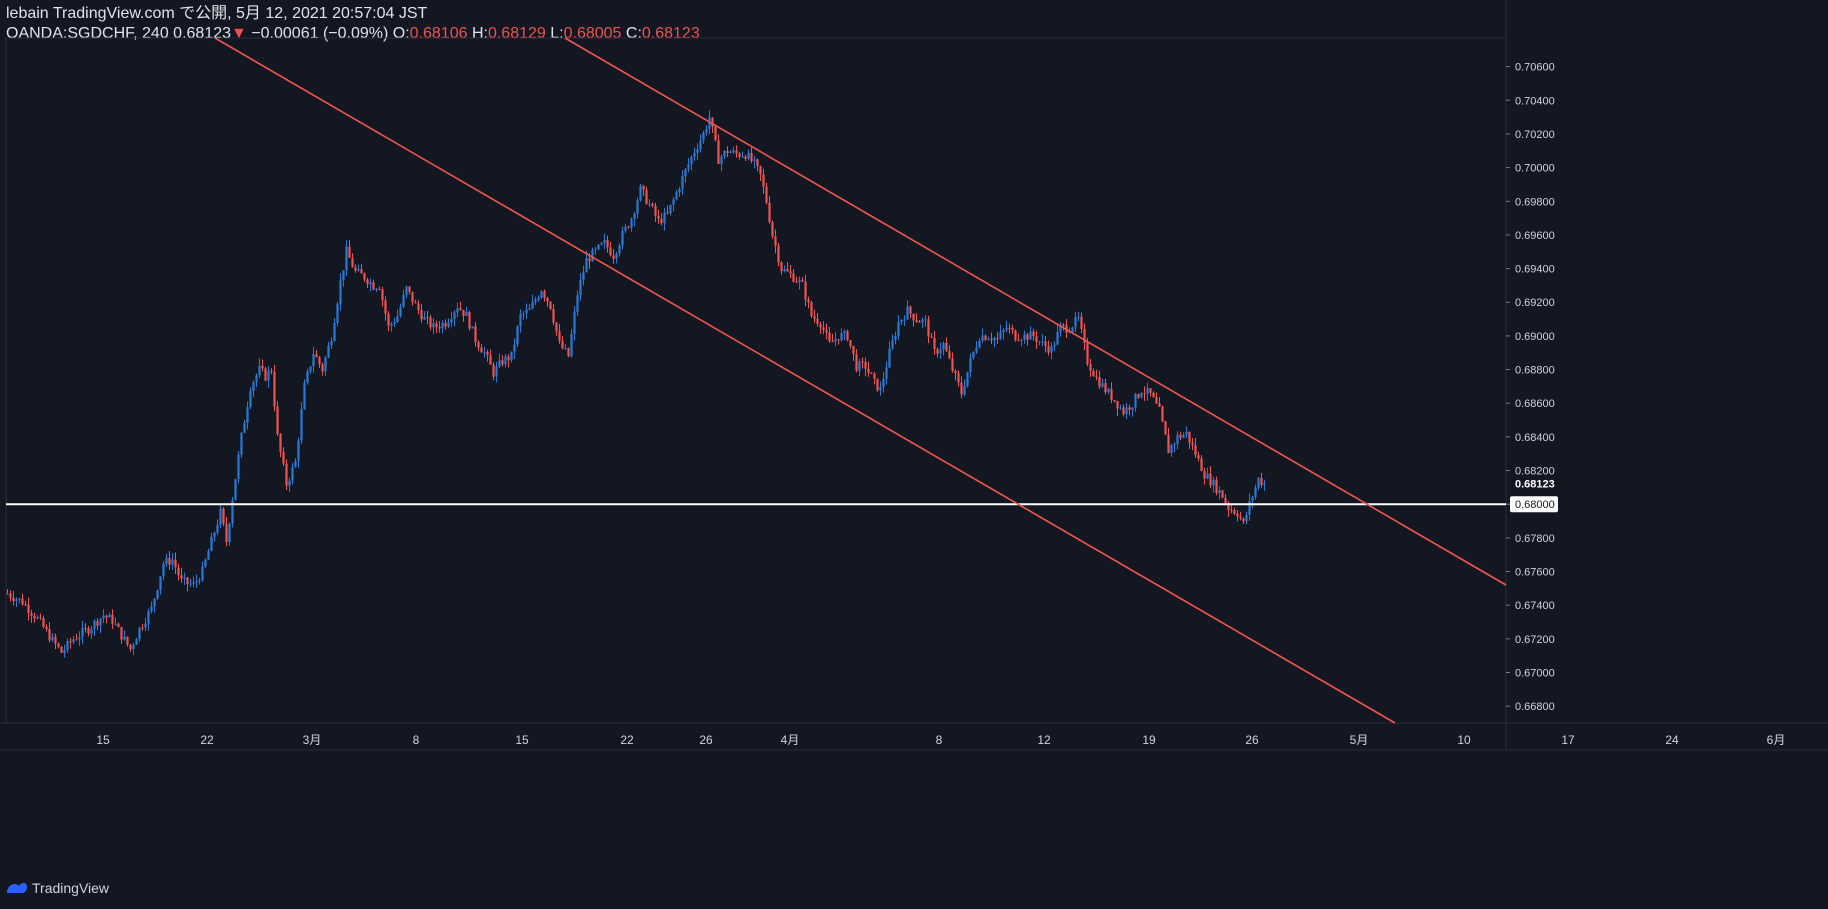 The image size is (1828, 909). Describe the element at coordinates (1535, 270) in the screenshot. I see `y-tick-label: 0.69400` at that location.